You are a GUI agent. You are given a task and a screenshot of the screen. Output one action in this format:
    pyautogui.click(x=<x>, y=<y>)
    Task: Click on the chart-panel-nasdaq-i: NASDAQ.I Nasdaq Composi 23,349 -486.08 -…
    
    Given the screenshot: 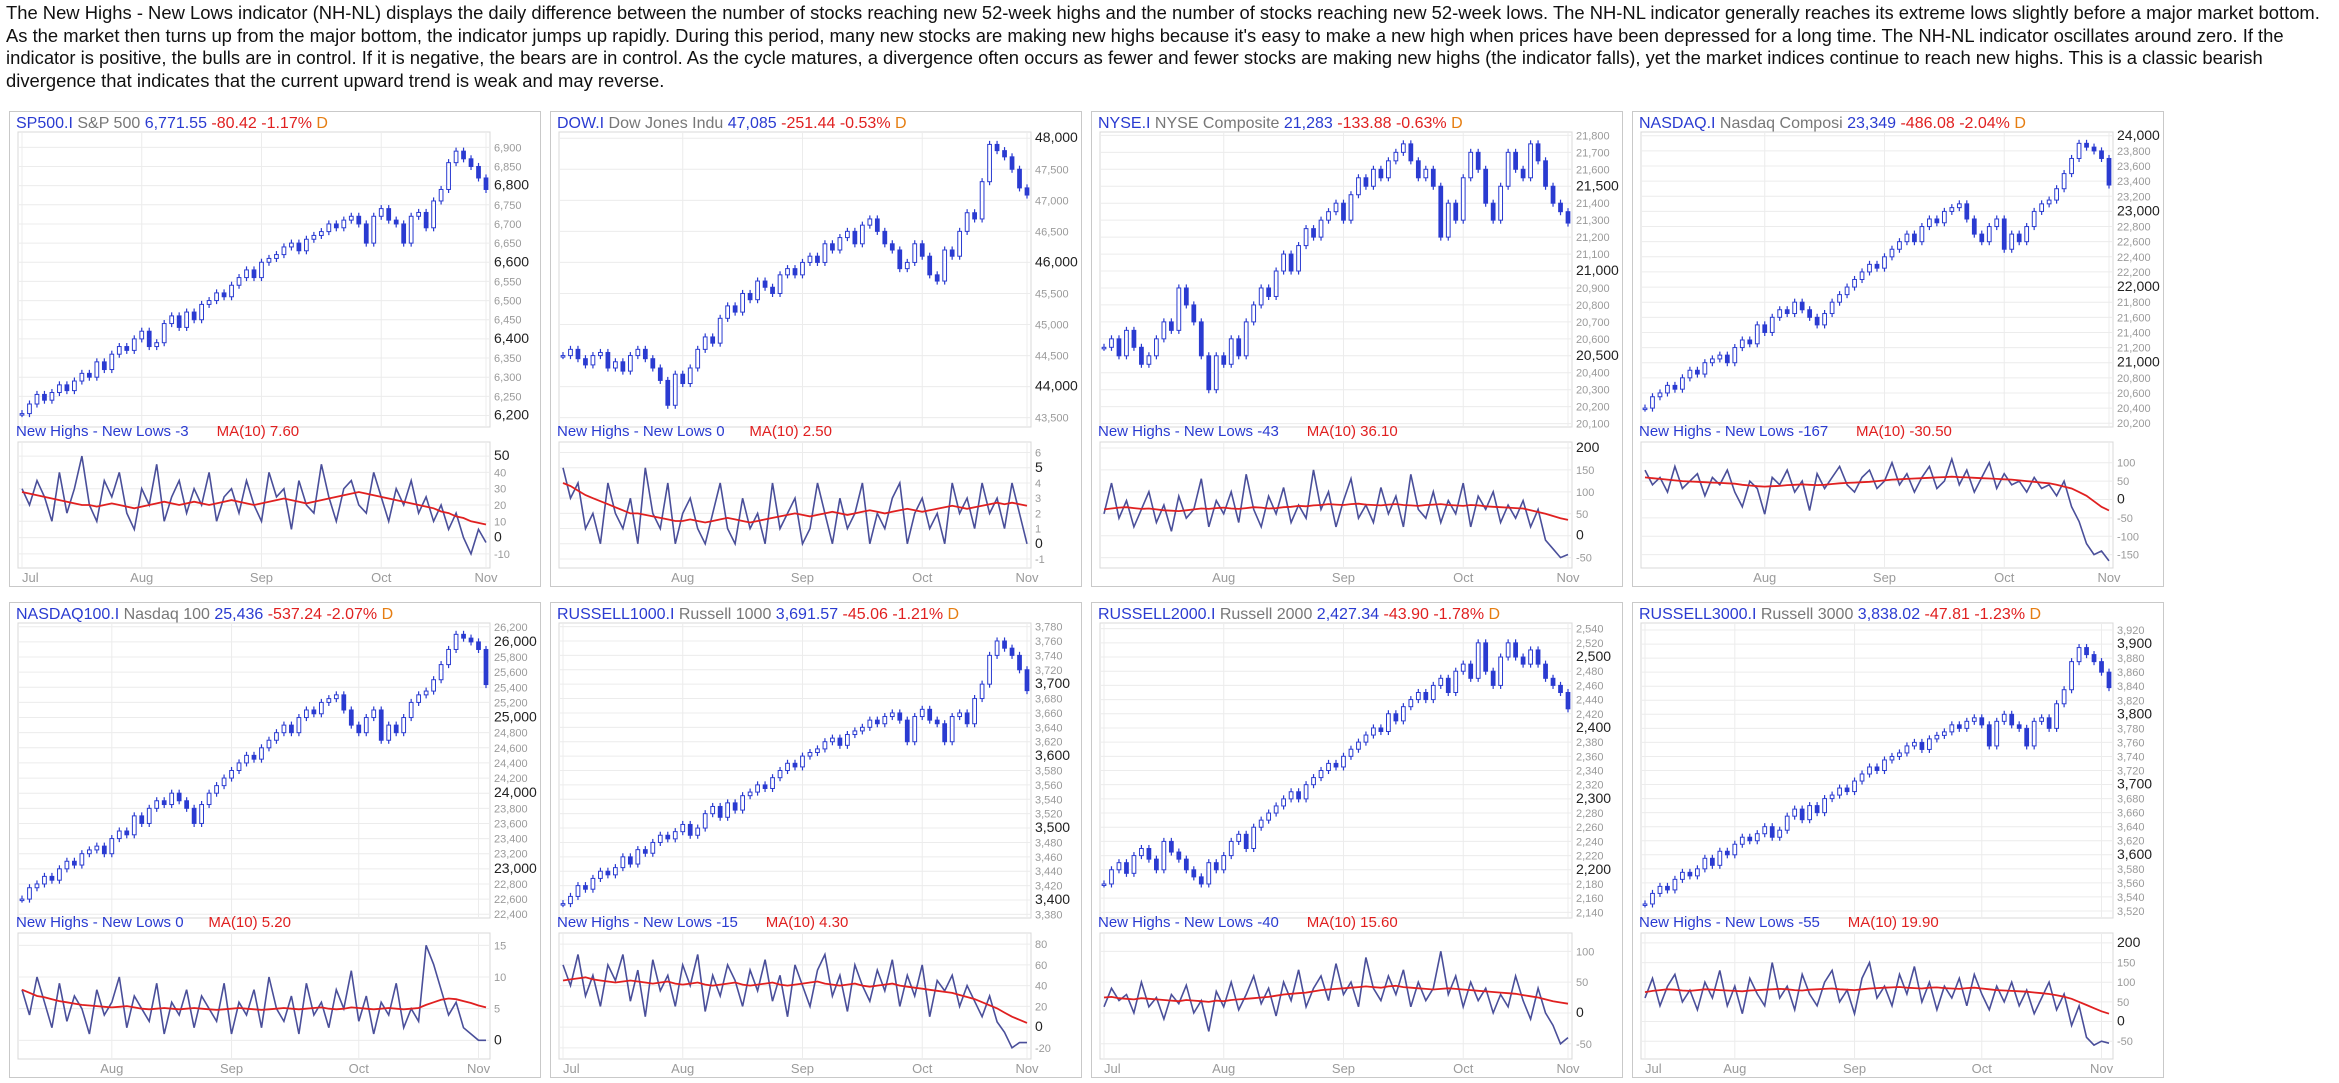 What is the action you would take?
    pyautogui.click(x=1898, y=349)
    